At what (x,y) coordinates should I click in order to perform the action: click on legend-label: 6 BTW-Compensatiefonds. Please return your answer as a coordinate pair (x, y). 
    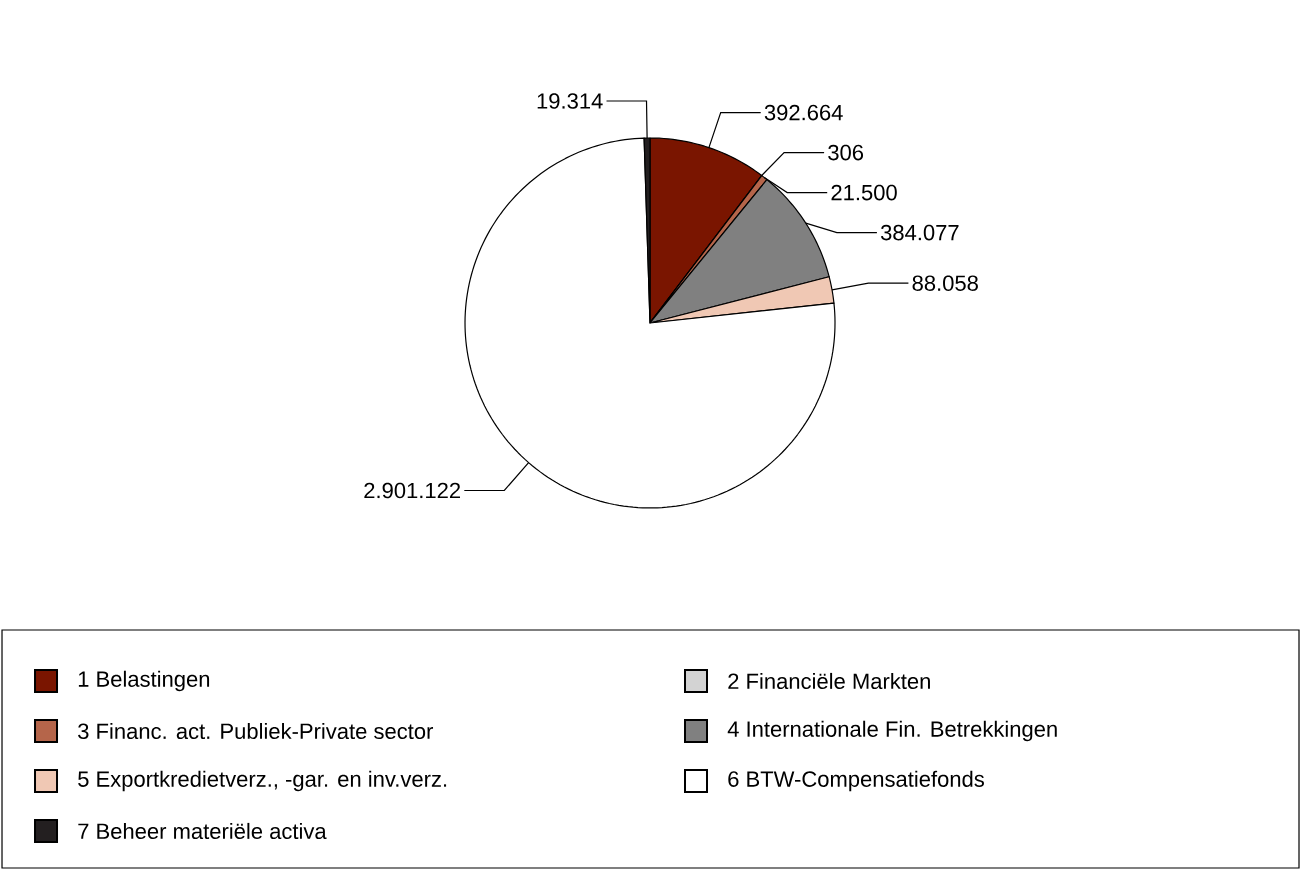
    Looking at the image, I should click on (856, 781).